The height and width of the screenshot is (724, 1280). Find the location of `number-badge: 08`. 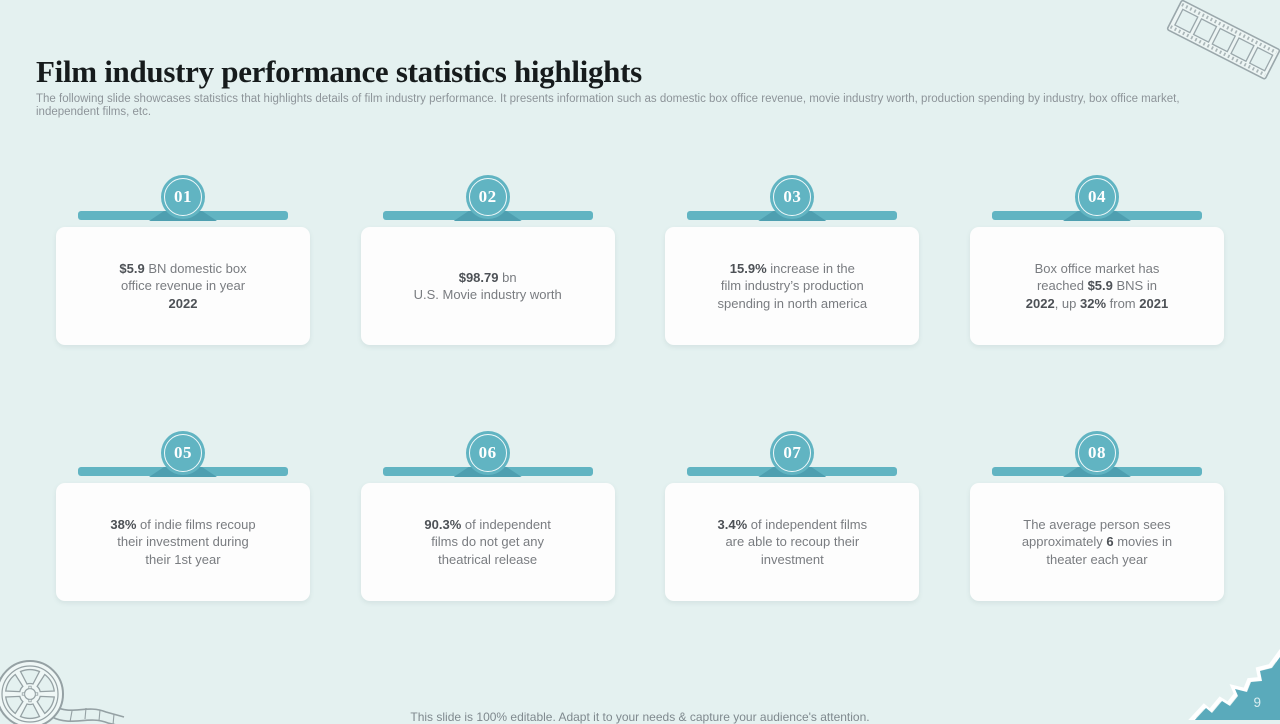

number-badge: 08 is located at coordinates (1096, 453).